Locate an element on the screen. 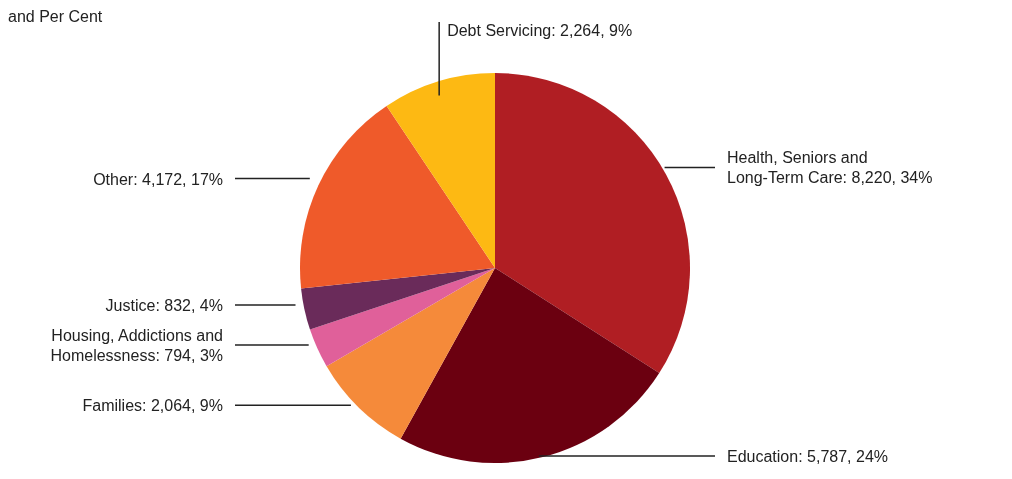  slice-label: Education: 5,787, 24% is located at coordinates (808, 456).